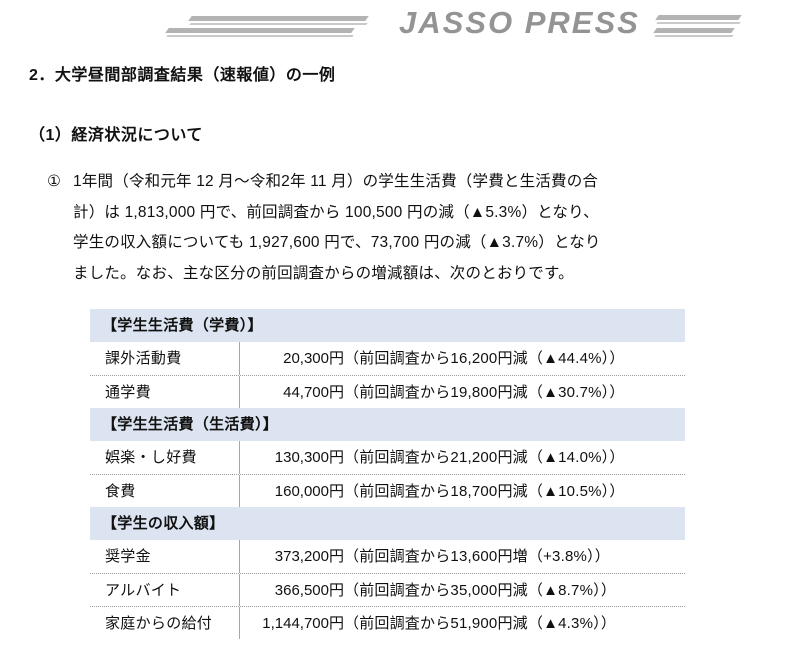 The height and width of the screenshot is (646, 785). I want to click on row-label: 課外活動費, so click(143, 358).